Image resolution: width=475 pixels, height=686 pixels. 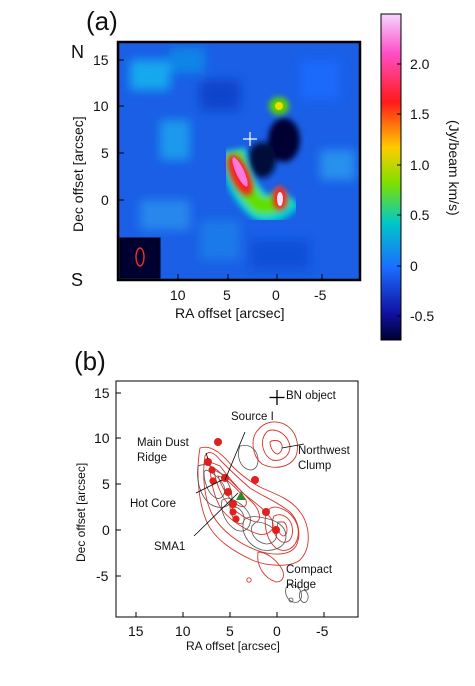 What do you see at coordinates (102, 21) in the screenshot?
I see `panel-a-label: (a)` at bounding box center [102, 21].